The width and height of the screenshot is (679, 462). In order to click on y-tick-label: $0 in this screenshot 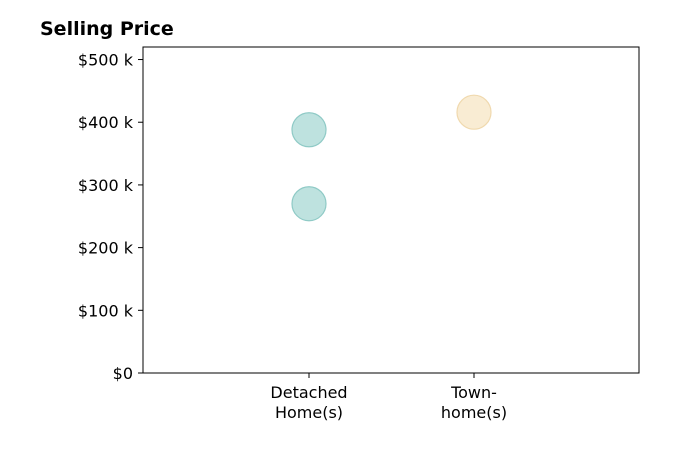, I will do `click(123, 373)`.